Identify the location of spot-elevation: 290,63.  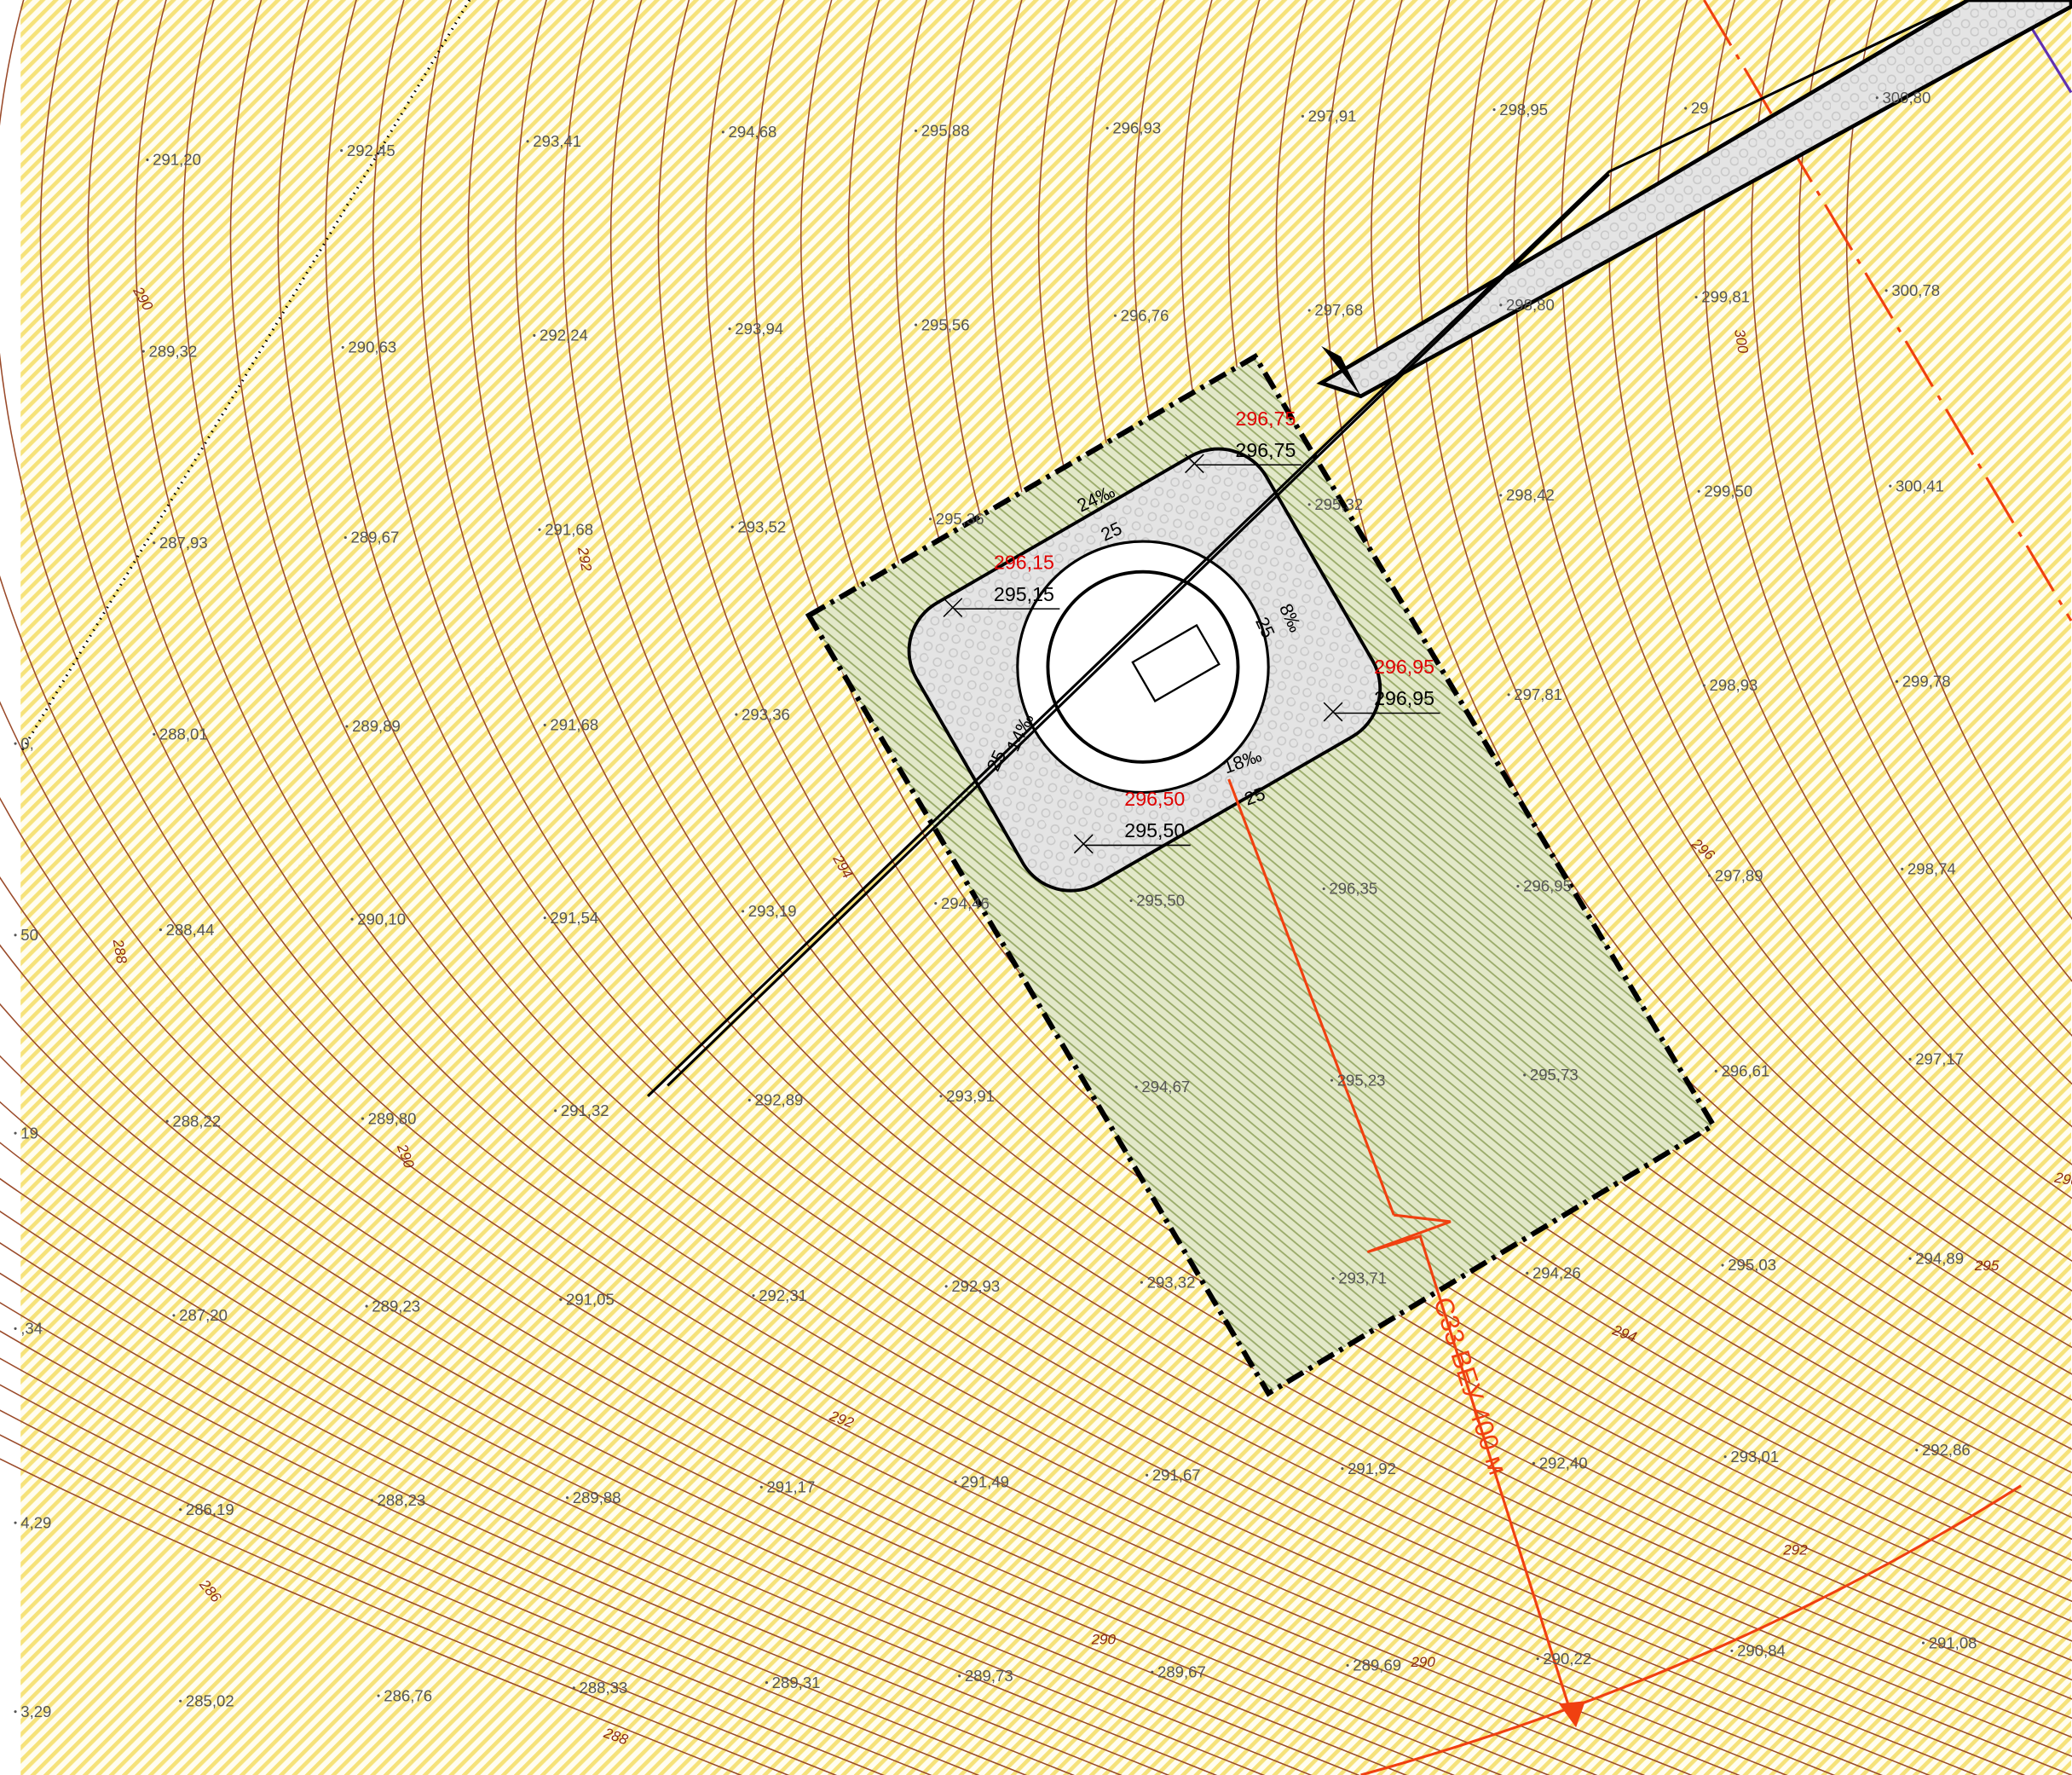
(372, 347).